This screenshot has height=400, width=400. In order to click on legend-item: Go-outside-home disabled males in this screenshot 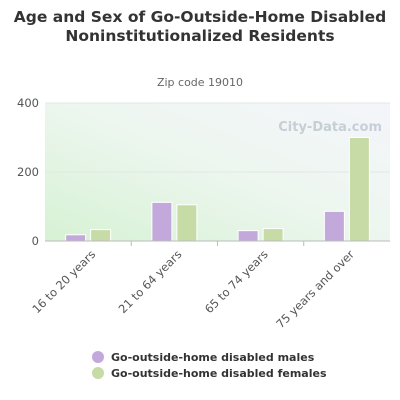, I will do `click(209, 357)`.